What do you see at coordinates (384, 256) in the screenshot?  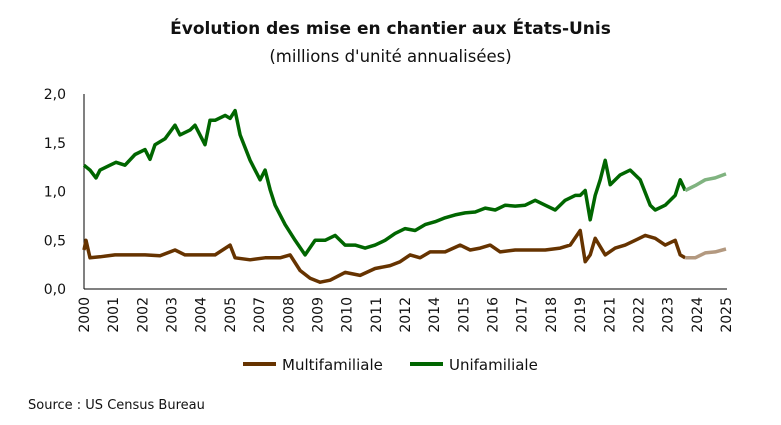 I see `series-line-multifamiliale` at bounding box center [384, 256].